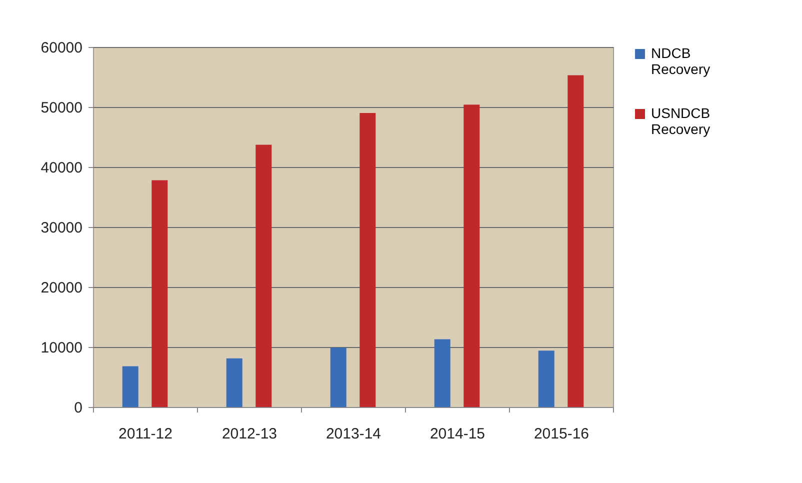 Image resolution: width=802 pixels, height=483 pixels. What do you see at coordinates (680, 61) in the screenshot?
I see `legend-label: NDCB Recovery` at bounding box center [680, 61].